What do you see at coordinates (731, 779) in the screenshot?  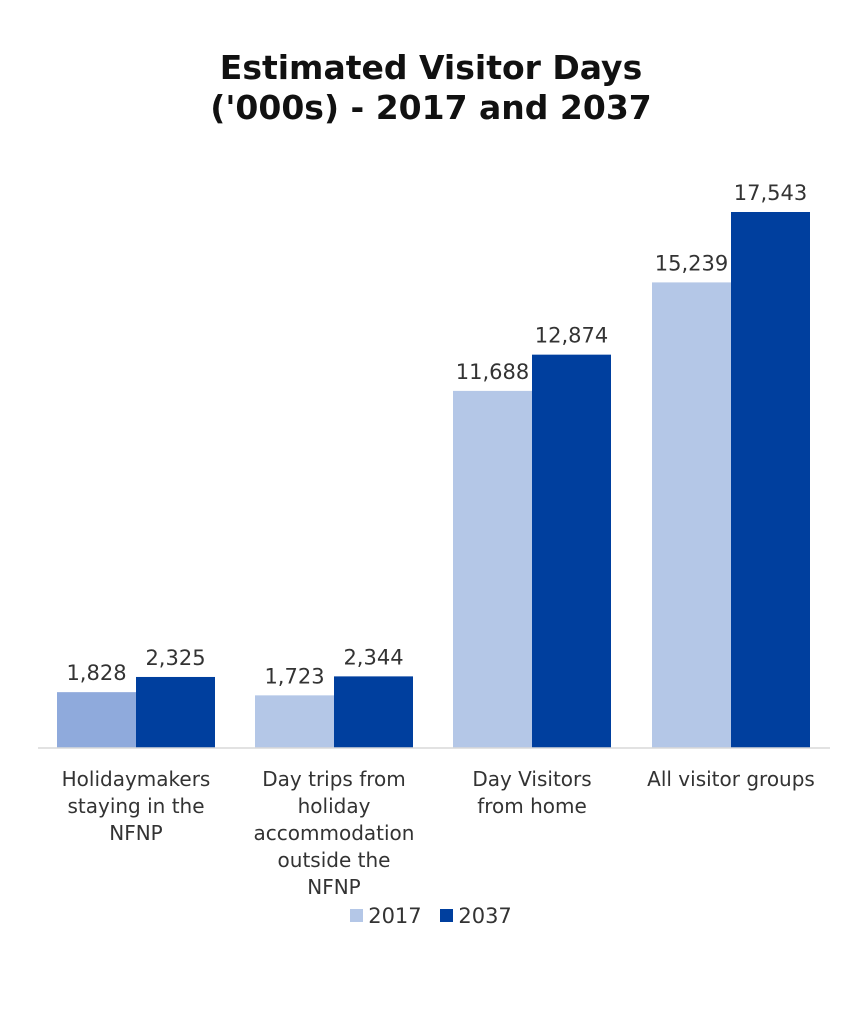 I see `category-label-all-groups: All visitor groups` at bounding box center [731, 779].